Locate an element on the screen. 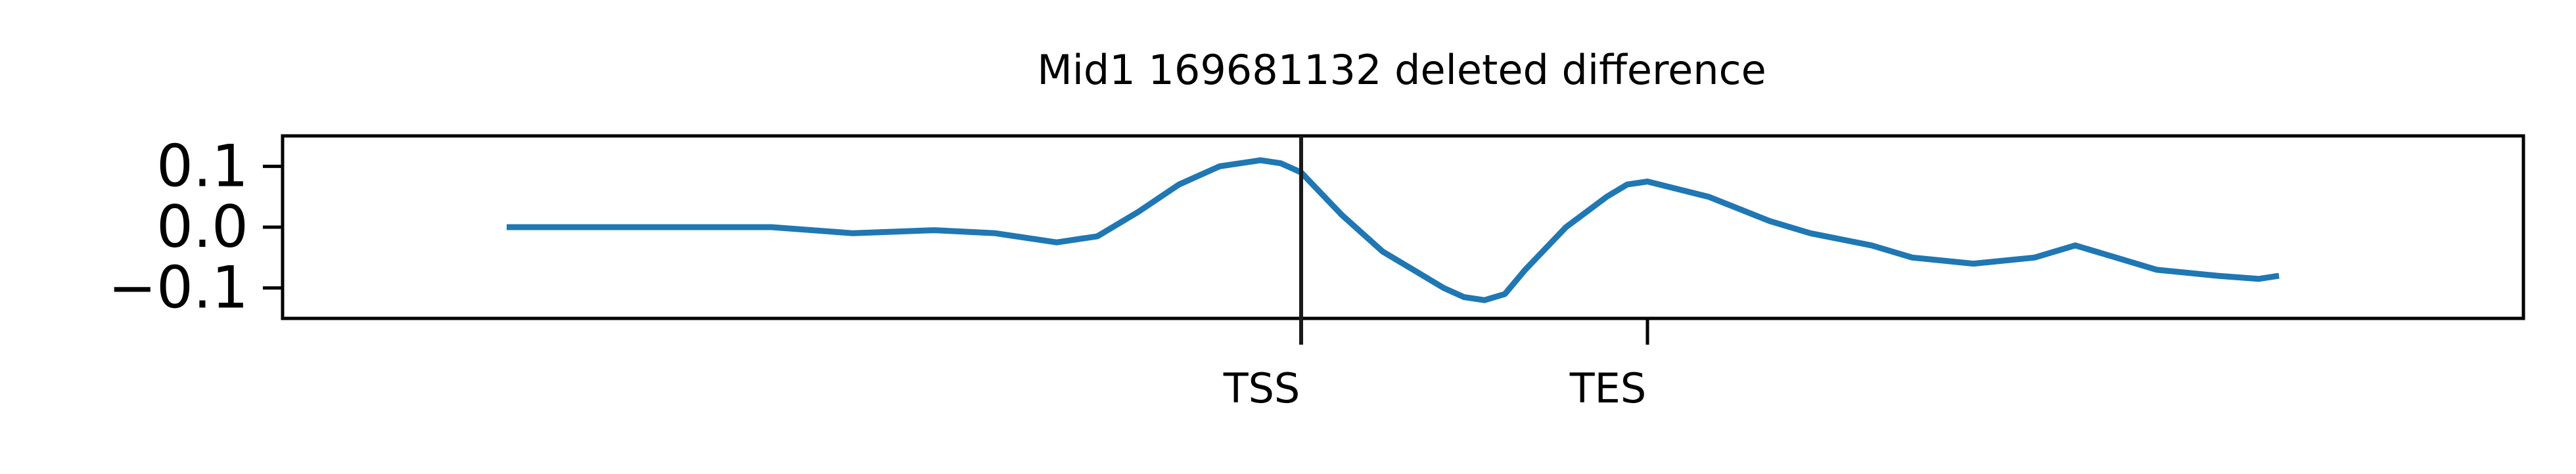  y-axis: 0.10.0−0.1 is located at coordinates (195, 227).